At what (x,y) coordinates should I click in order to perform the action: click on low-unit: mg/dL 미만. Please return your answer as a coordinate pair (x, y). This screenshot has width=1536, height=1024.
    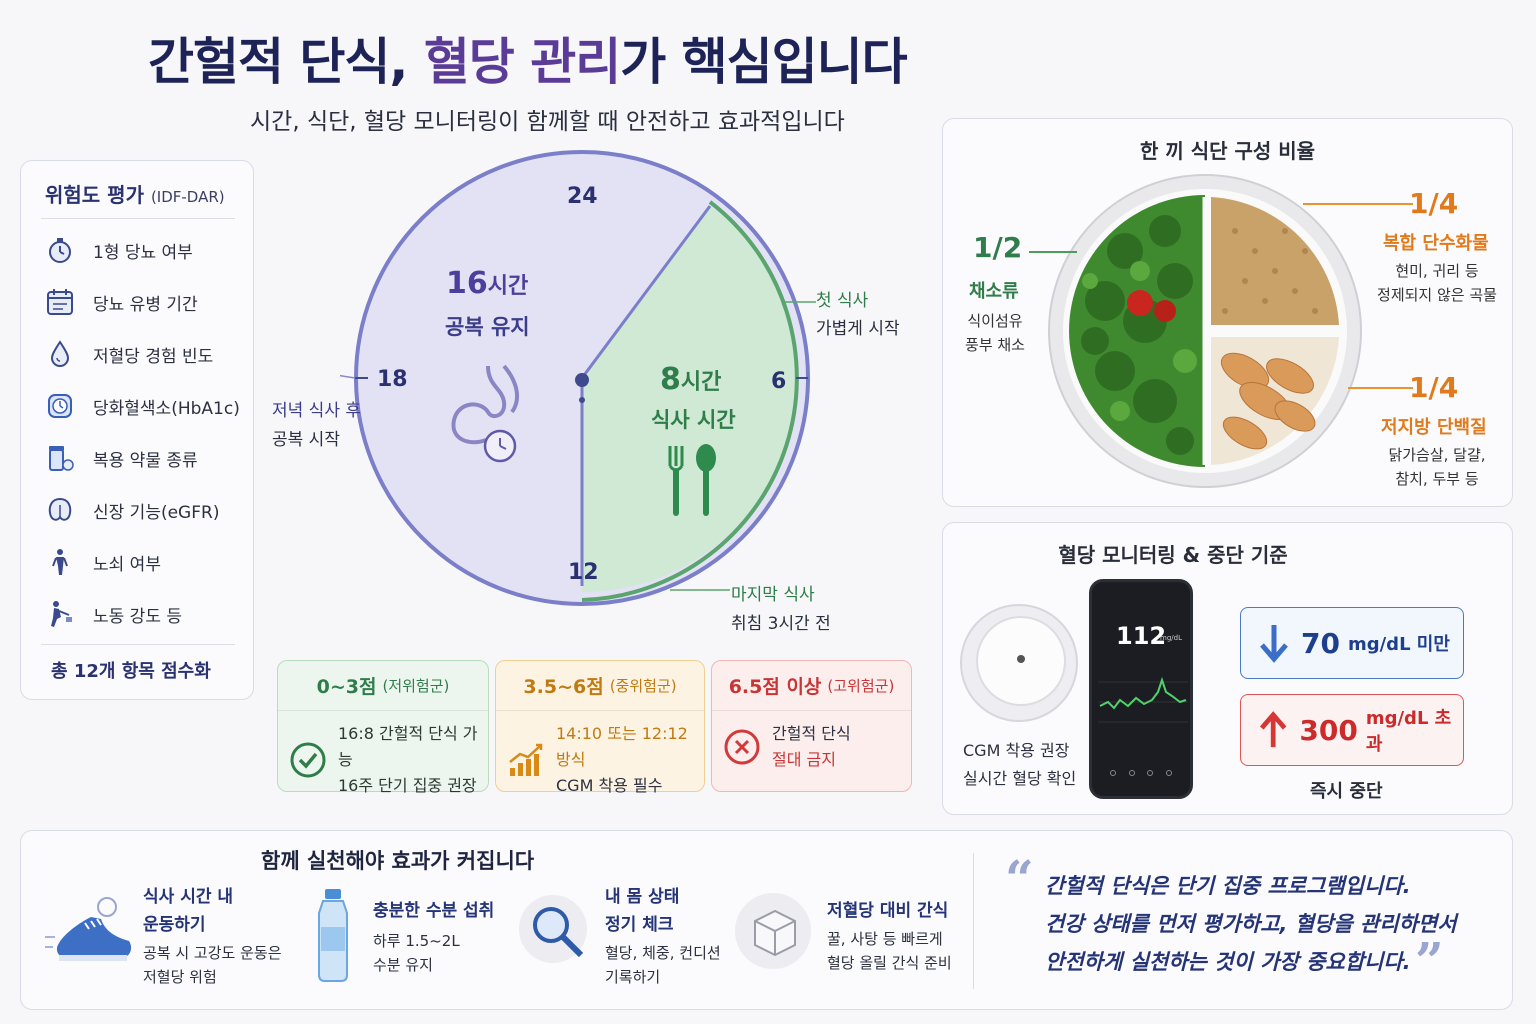
    Looking at the image, I should click on (1398, 644).